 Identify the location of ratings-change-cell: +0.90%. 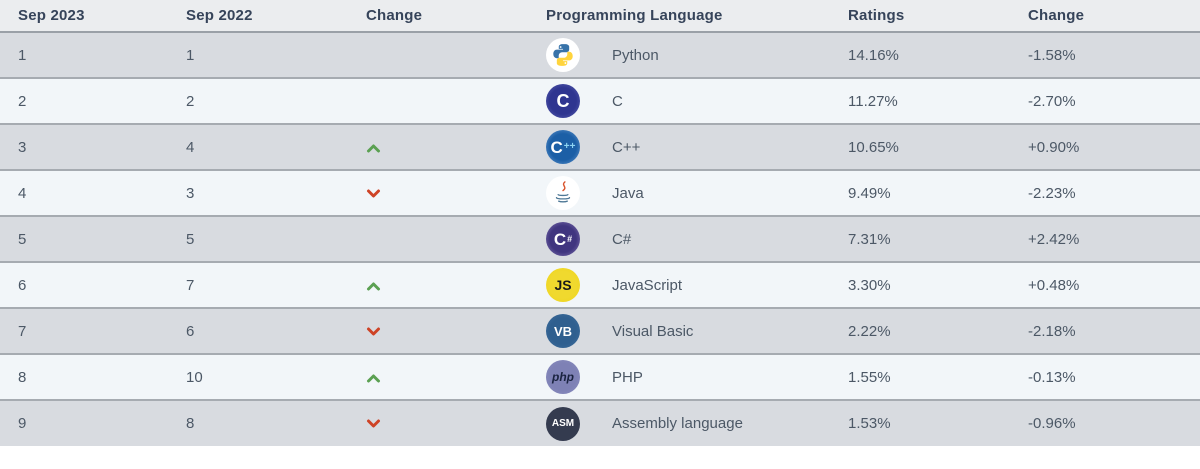
(1054, 147).